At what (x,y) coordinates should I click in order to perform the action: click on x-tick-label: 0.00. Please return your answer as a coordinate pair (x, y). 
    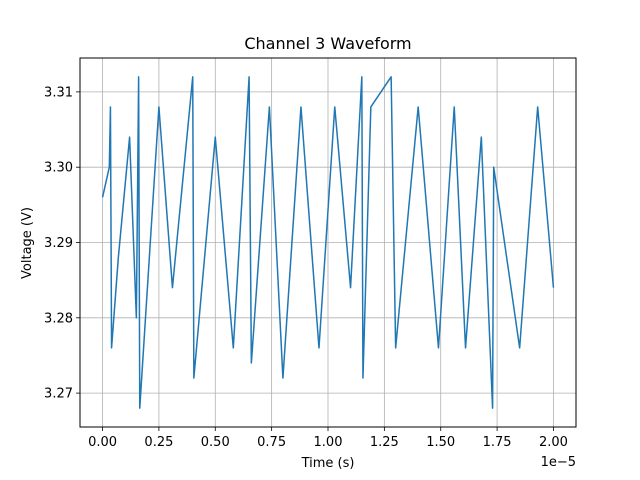
    Looking at the image, I should click on (102, 442).